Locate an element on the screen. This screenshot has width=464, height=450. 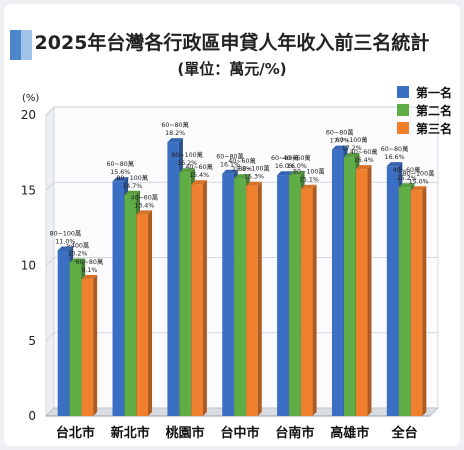
data-label-value: 15.1% is located at coordinates (309, 180).